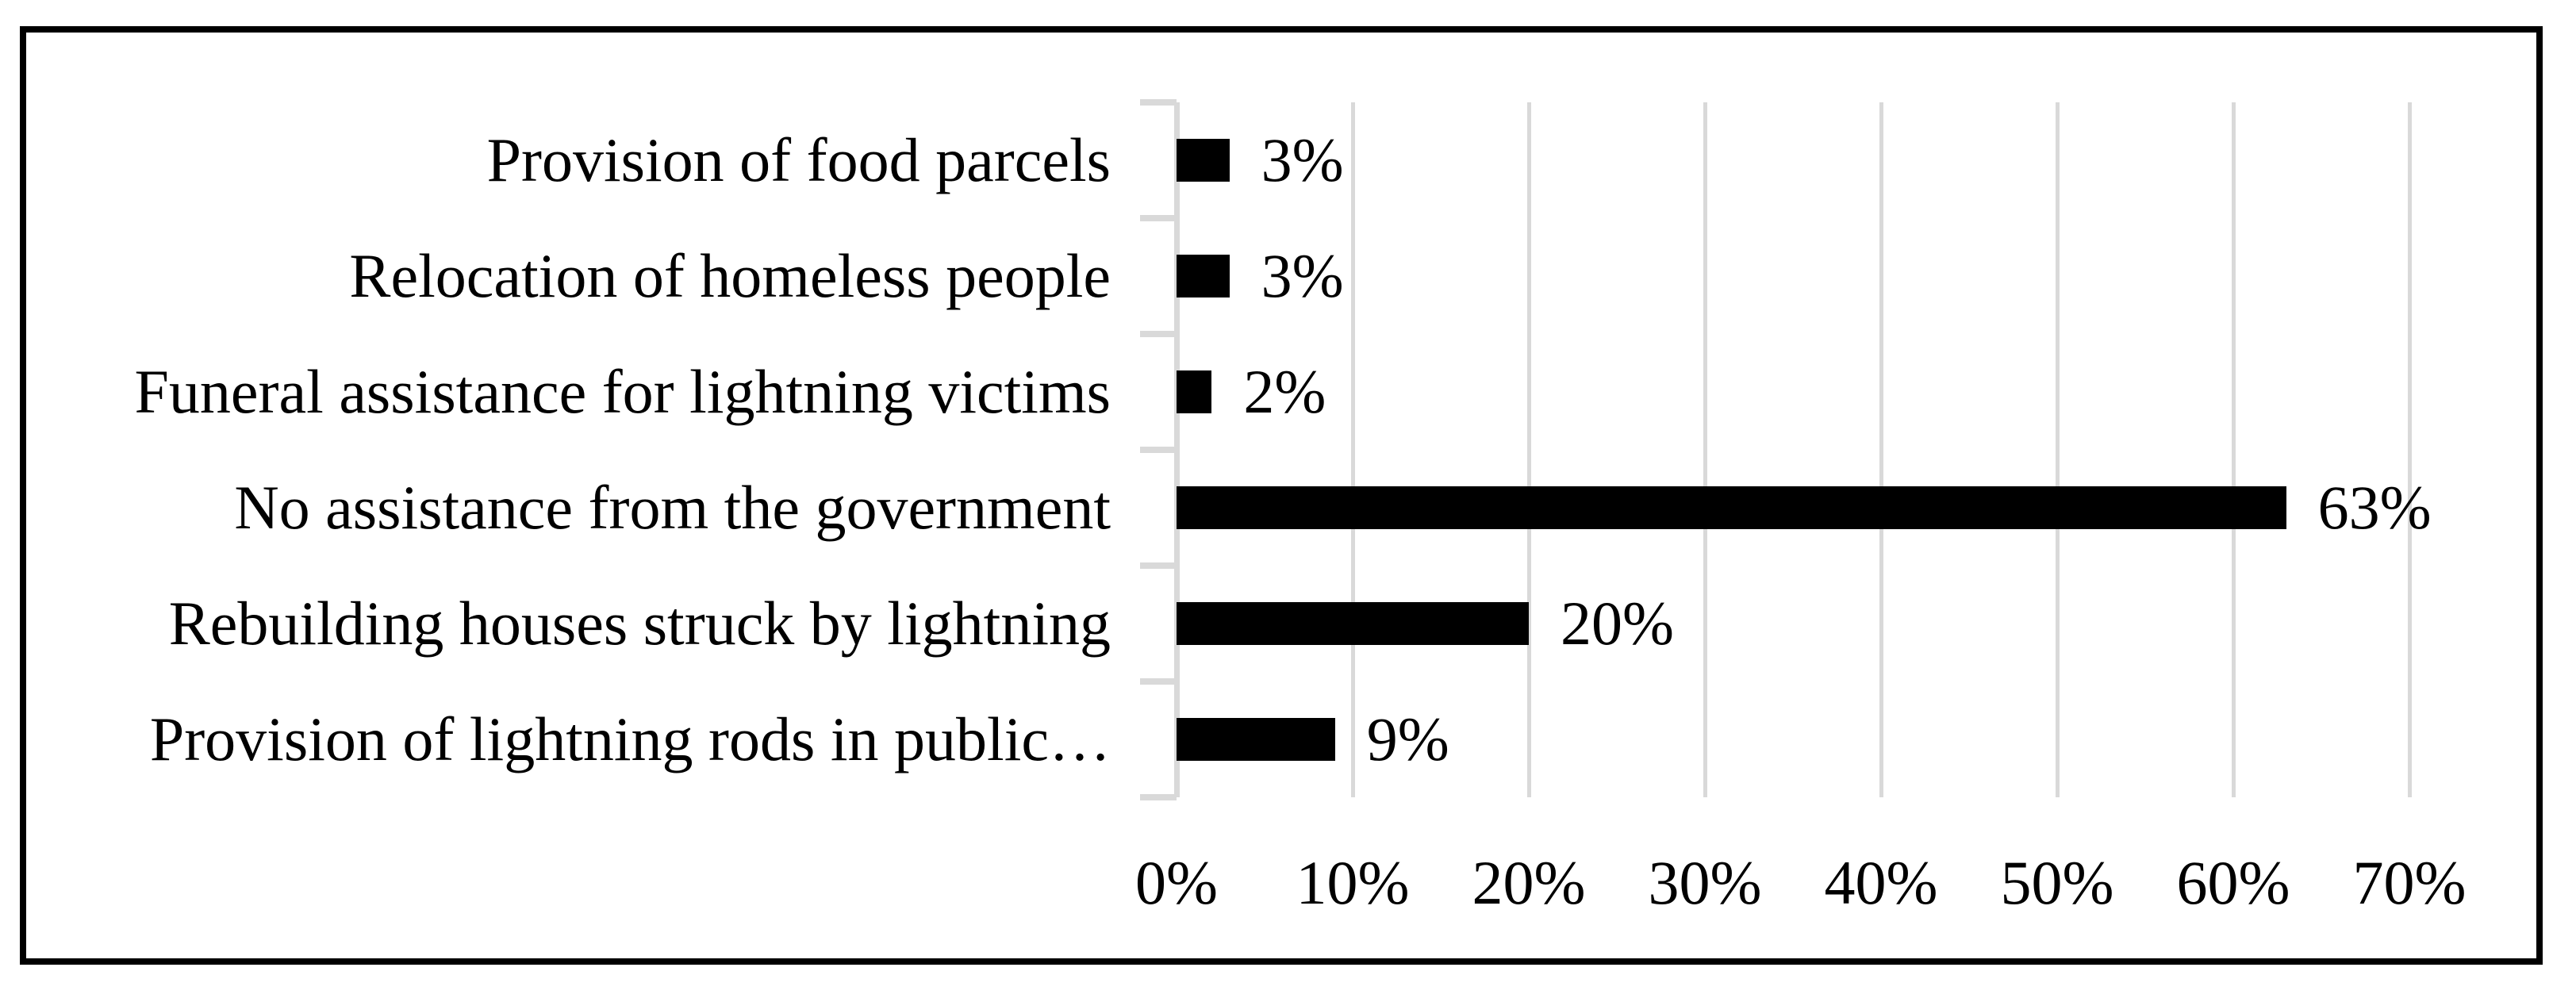 Image resolution: width=2576 pixels, height=998 pixels. What do you see at coordinates (1176, 882) in the screenshot?
I see `x-axis-tick-label: 0%` at bounding box center [1176, 882].